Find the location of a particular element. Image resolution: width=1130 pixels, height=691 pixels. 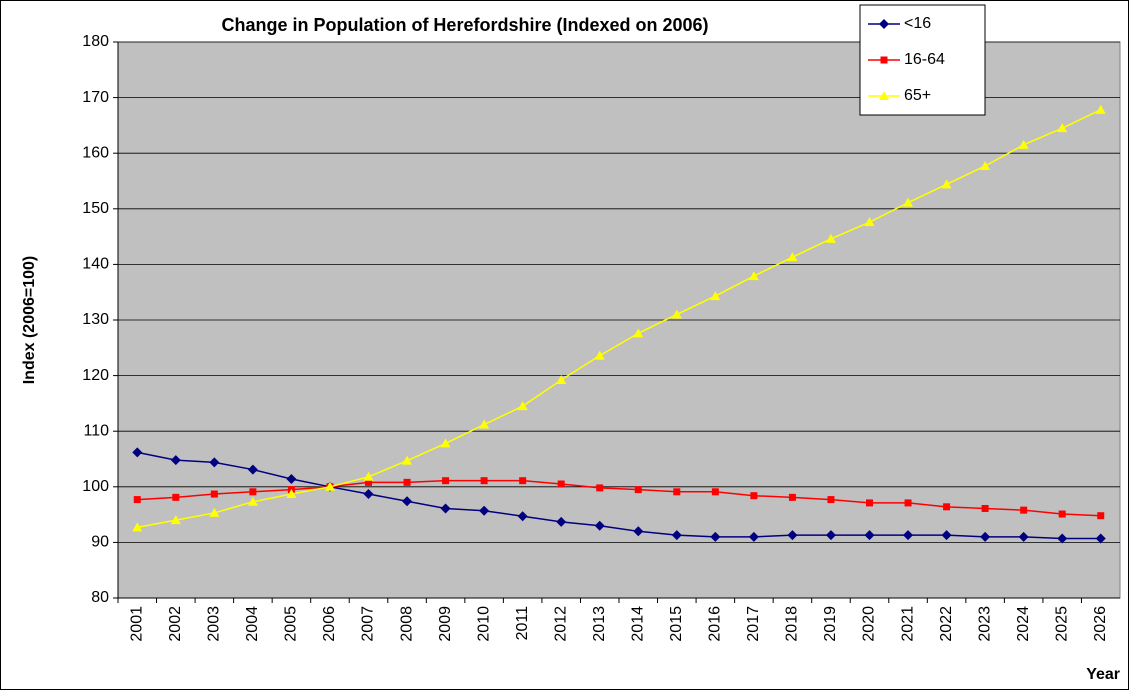

y-tick-label: 150 is located at coordinates (95, 208).